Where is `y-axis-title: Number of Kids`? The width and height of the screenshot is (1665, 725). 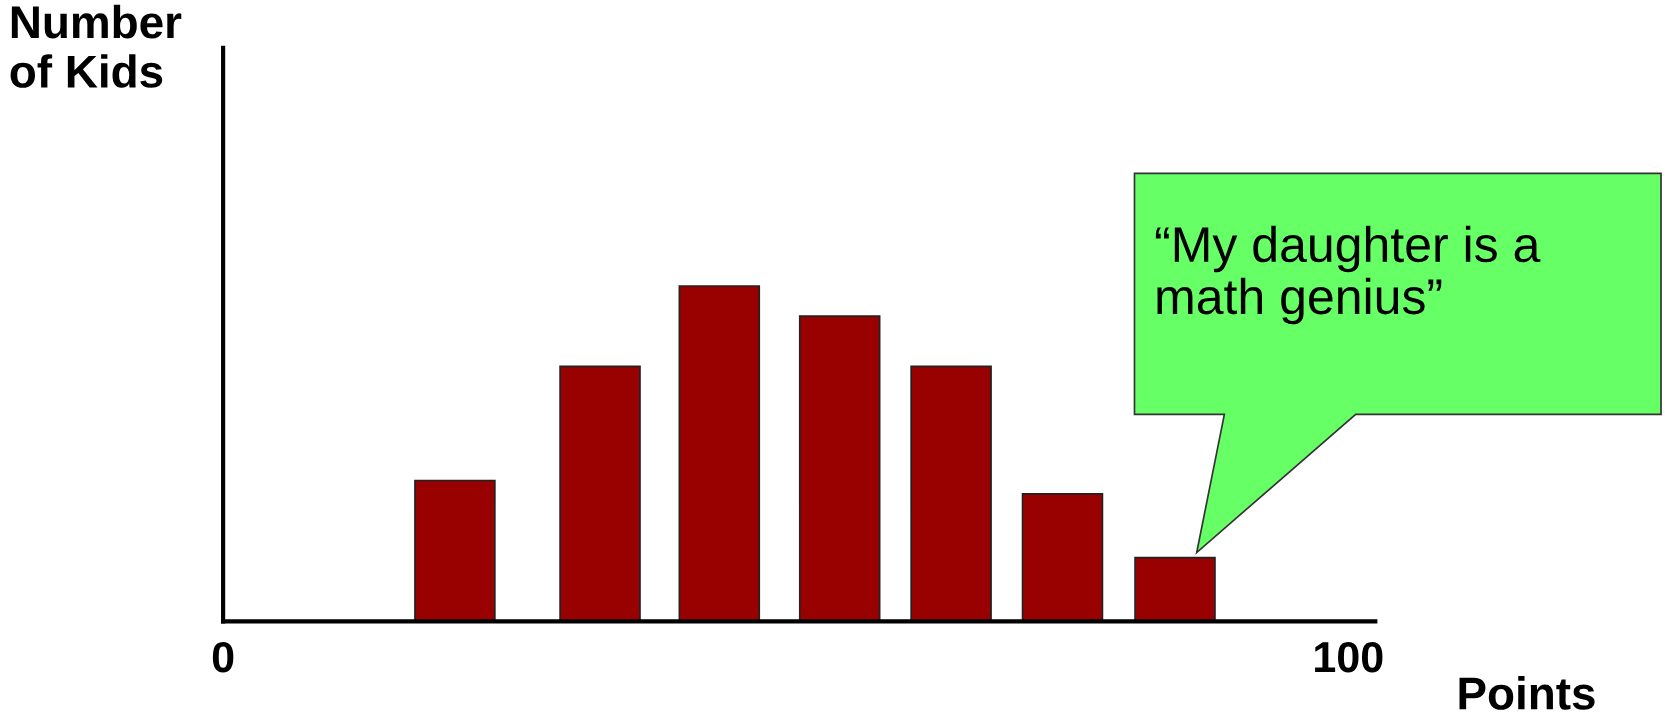 y-axis-title: Number of Kids is located at coordinates (96, 46).